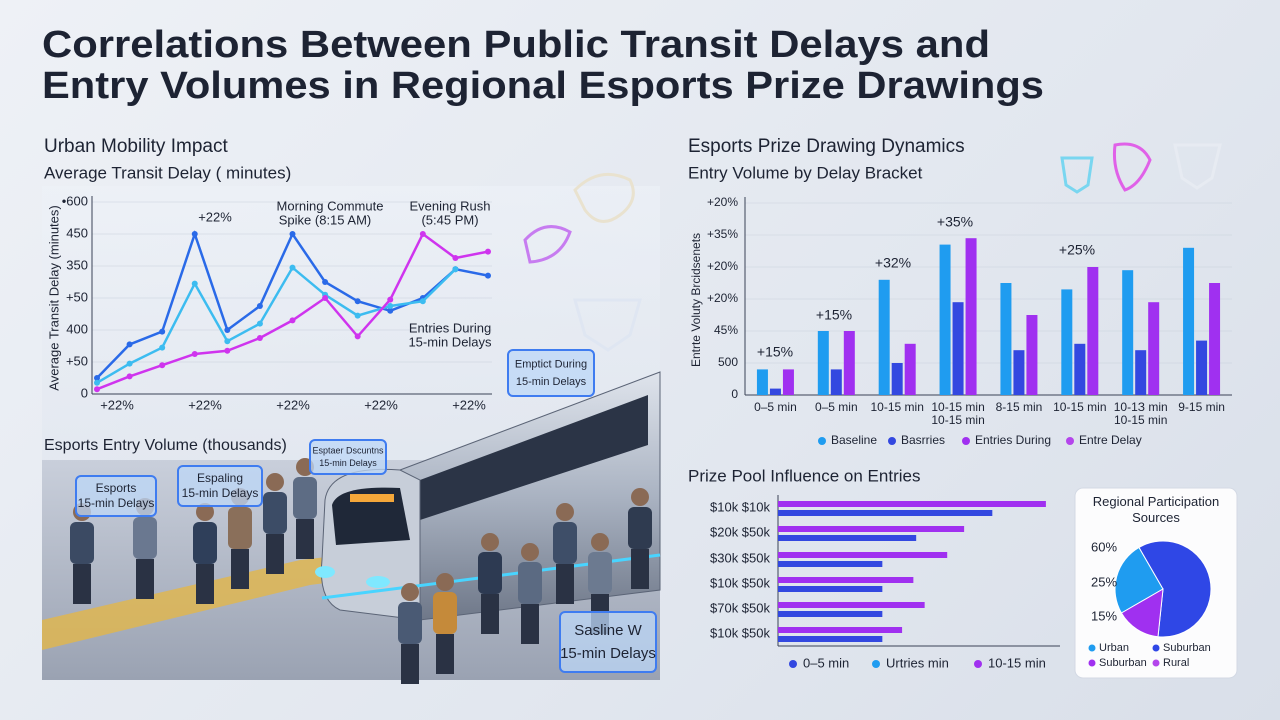  I want to click on annotation: +25%, so click(1077, 250).